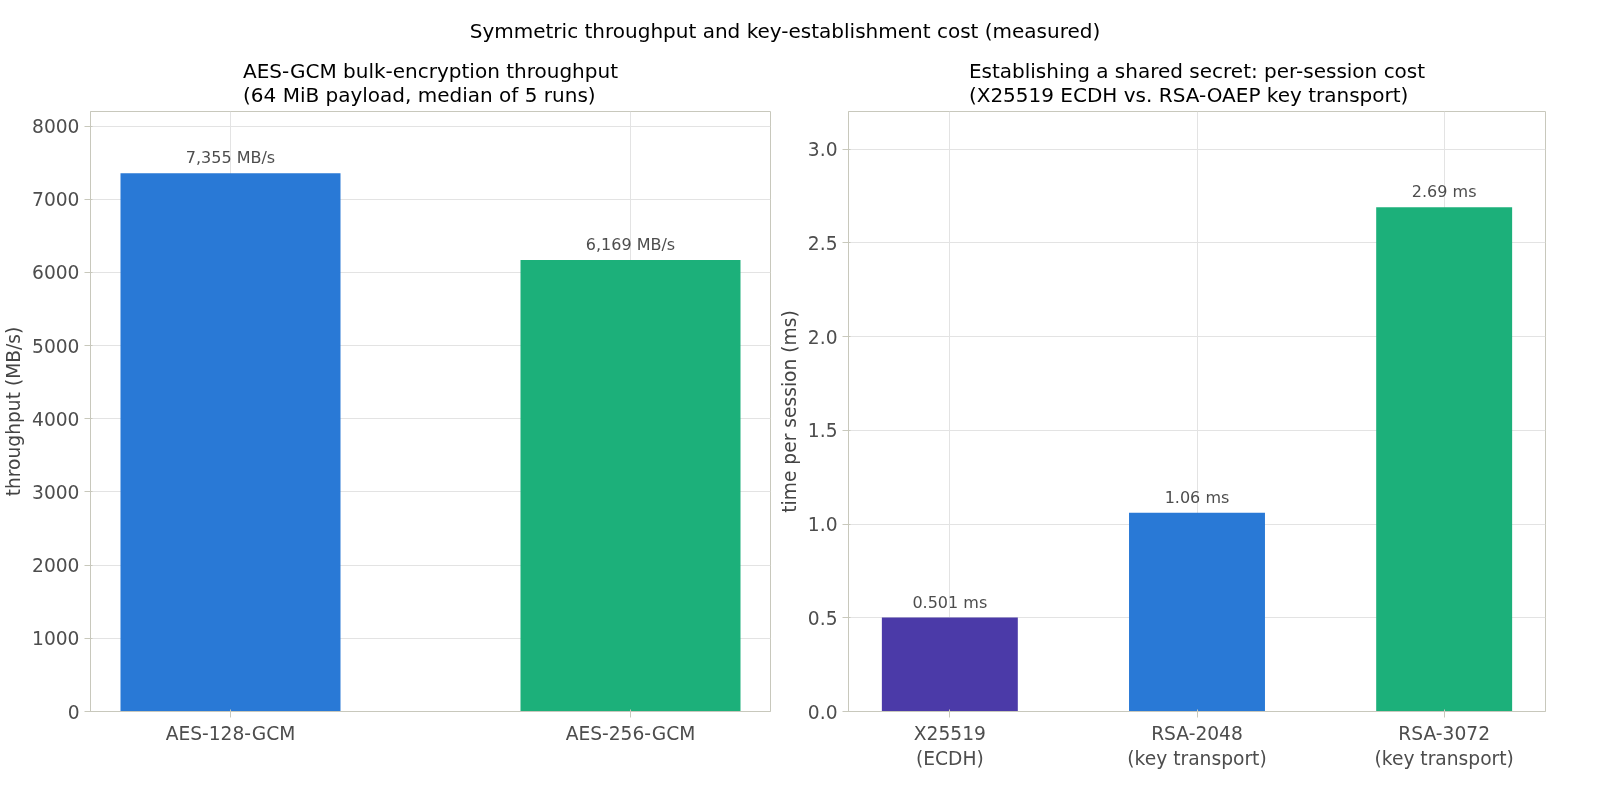 The width and height of the screenshot is (1613, 792). Describe the element at coordinates (949, 745) in the screenshot. I see `x-tick-label: X25519 (ECDH)` at that location.